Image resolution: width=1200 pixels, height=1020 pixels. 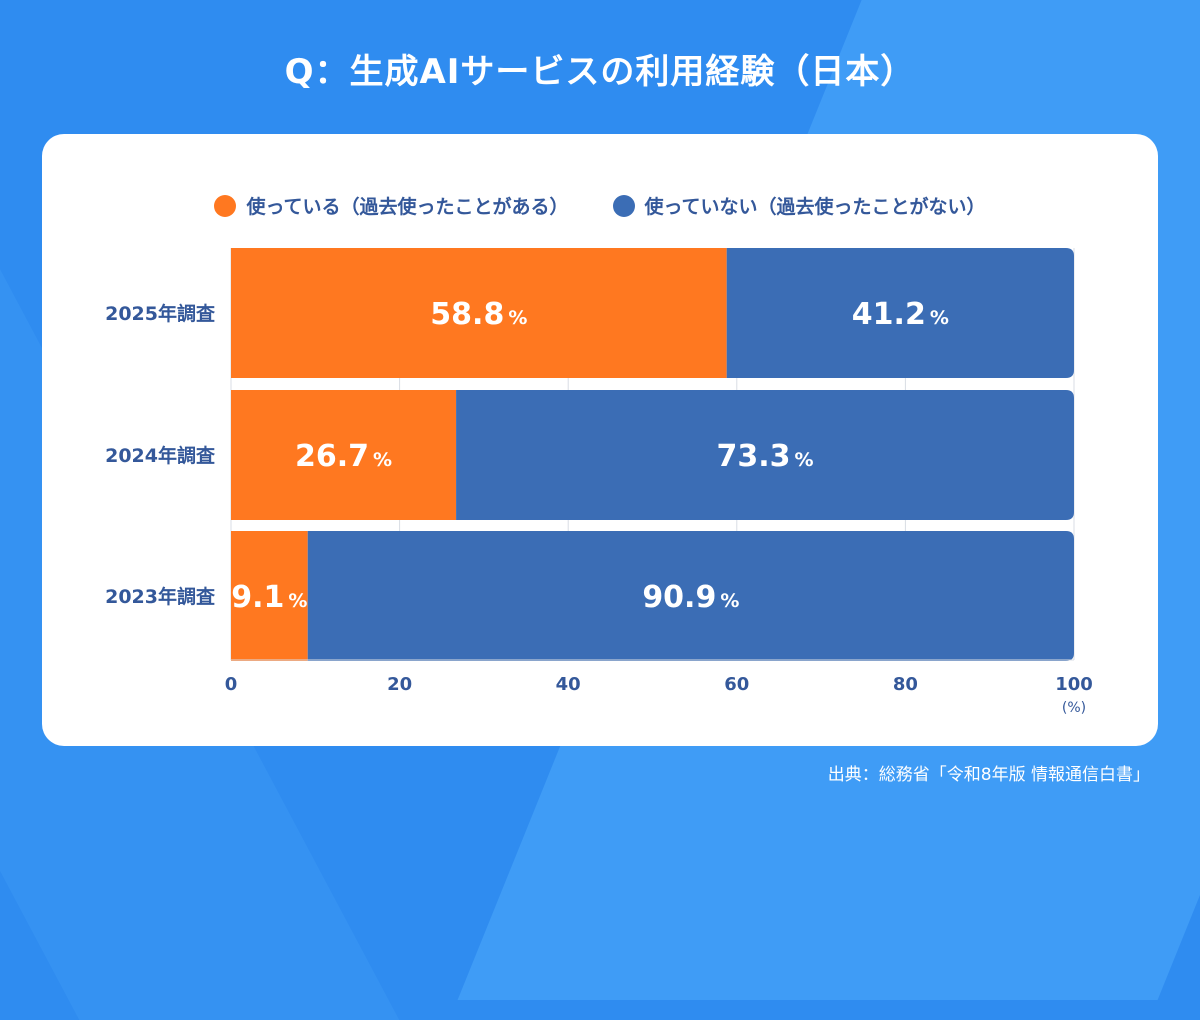 What do you see at coordinates (600, 205) in the screenshot?
I see `legend: 使っている（過去使ったことがある） 使っていない（過去使ったことがない）` at bounding box center [600, 205].